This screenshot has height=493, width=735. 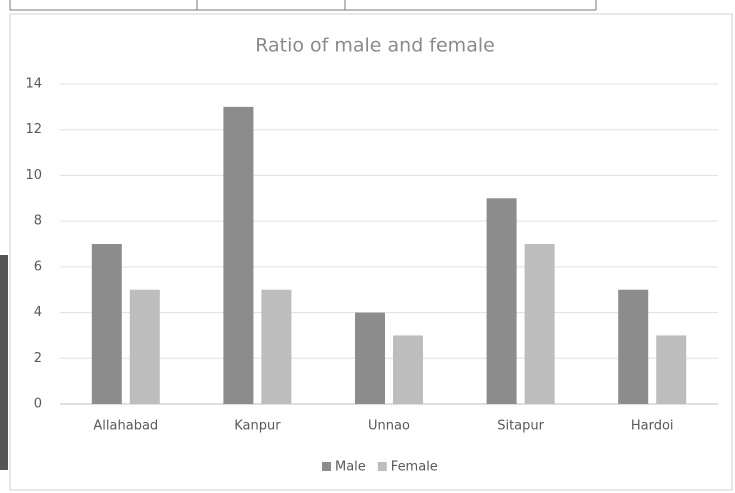 I want to click on y-tick-label: 12, so click(x=33, y=129).